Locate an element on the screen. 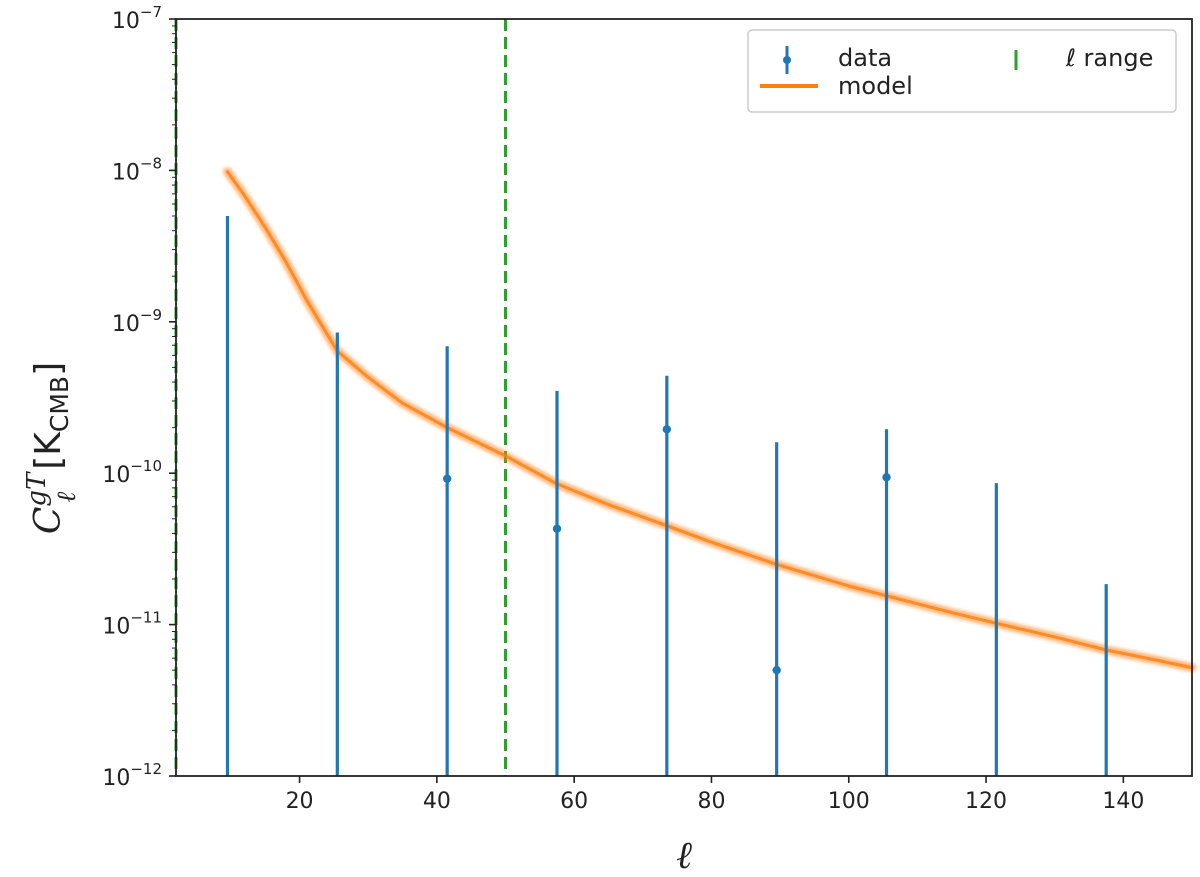  legend-model-label: model is located at coordinates (875, 86).